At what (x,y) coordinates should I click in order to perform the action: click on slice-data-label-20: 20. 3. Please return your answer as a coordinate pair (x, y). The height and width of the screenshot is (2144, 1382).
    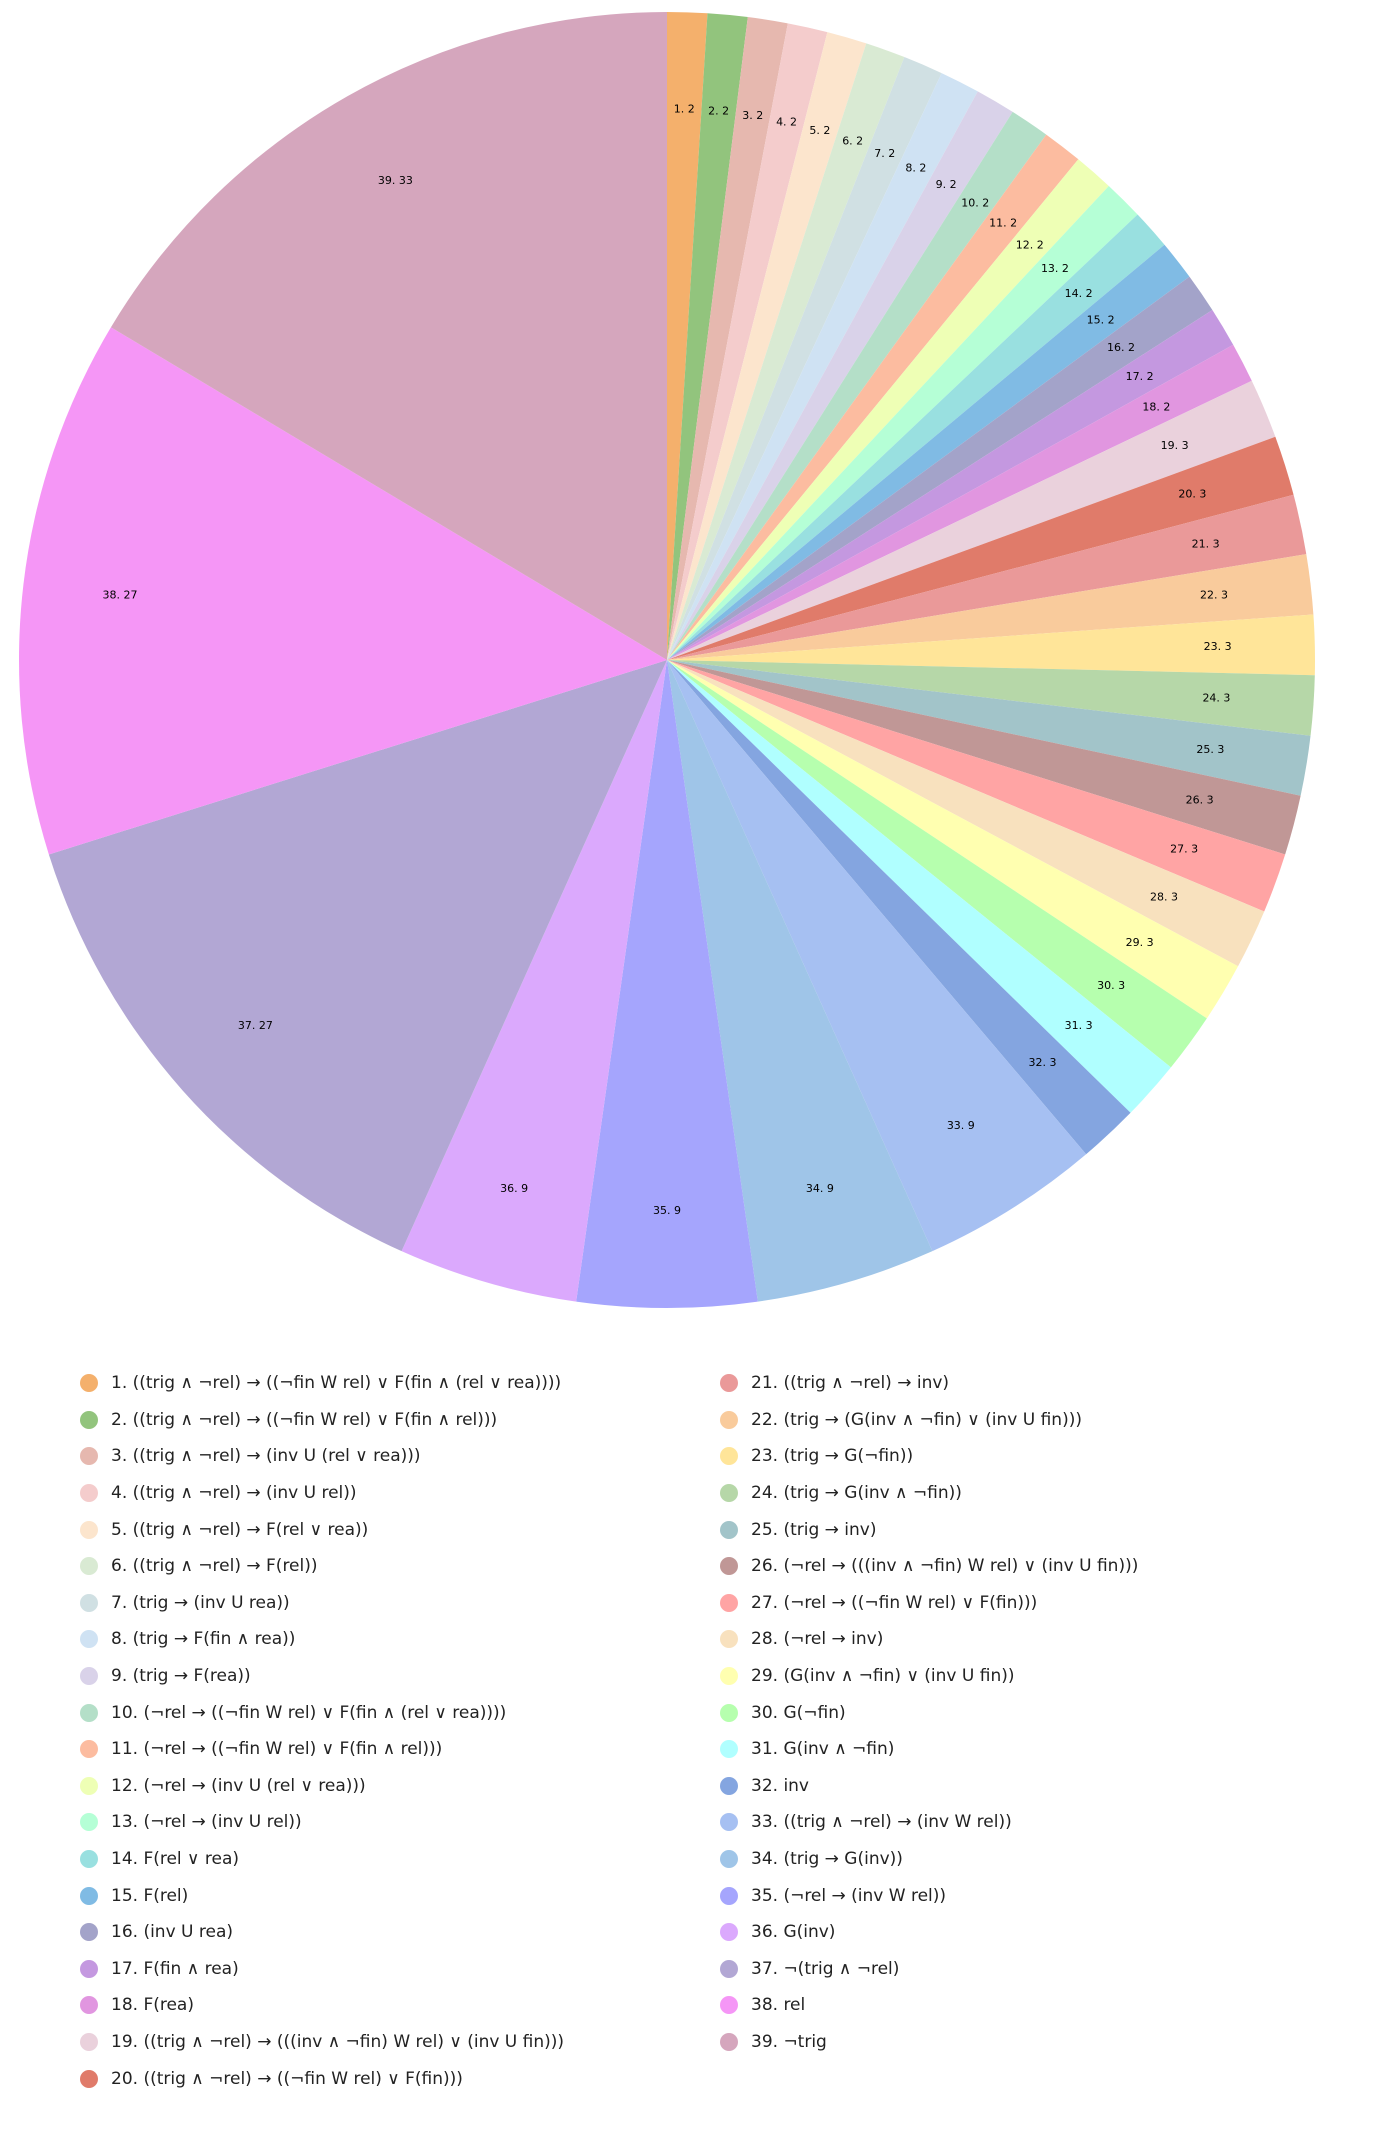
    Looking at the image, I should click on (1192, 494).